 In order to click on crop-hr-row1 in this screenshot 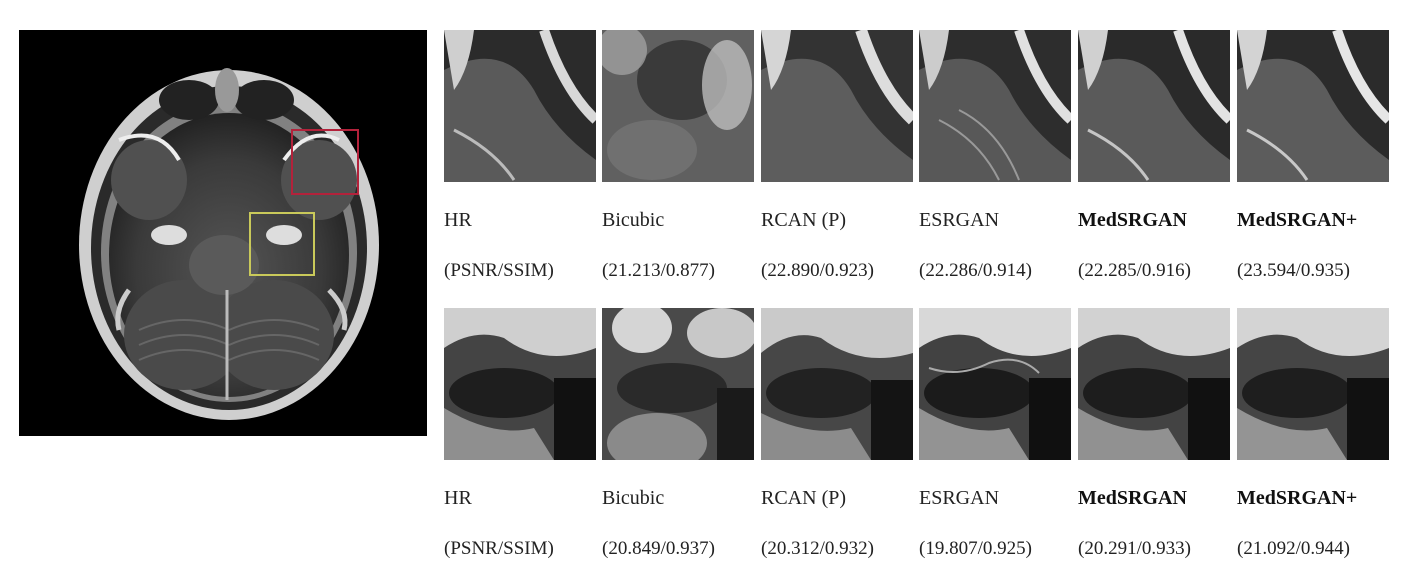, I will do `click(520, 106)`.